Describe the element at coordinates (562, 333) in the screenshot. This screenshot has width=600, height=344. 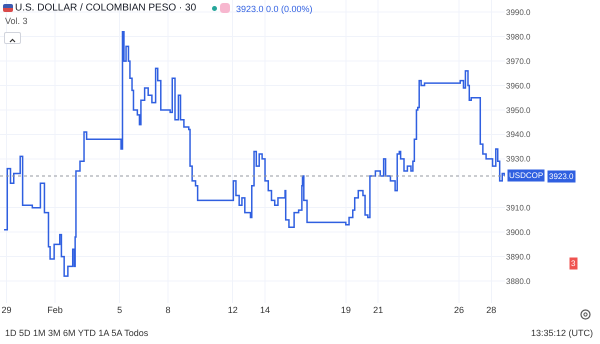
I see `text: 13:35:12 (UTC)` at that location.